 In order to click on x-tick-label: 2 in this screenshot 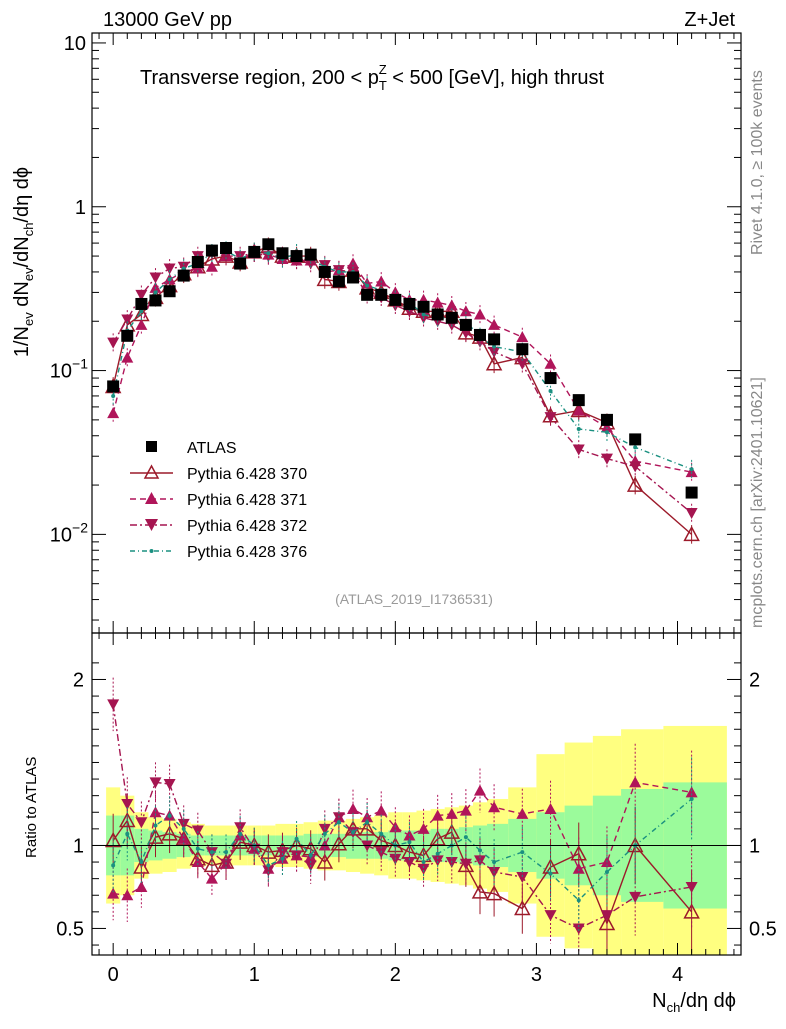, I will do `click(395, 975)`.